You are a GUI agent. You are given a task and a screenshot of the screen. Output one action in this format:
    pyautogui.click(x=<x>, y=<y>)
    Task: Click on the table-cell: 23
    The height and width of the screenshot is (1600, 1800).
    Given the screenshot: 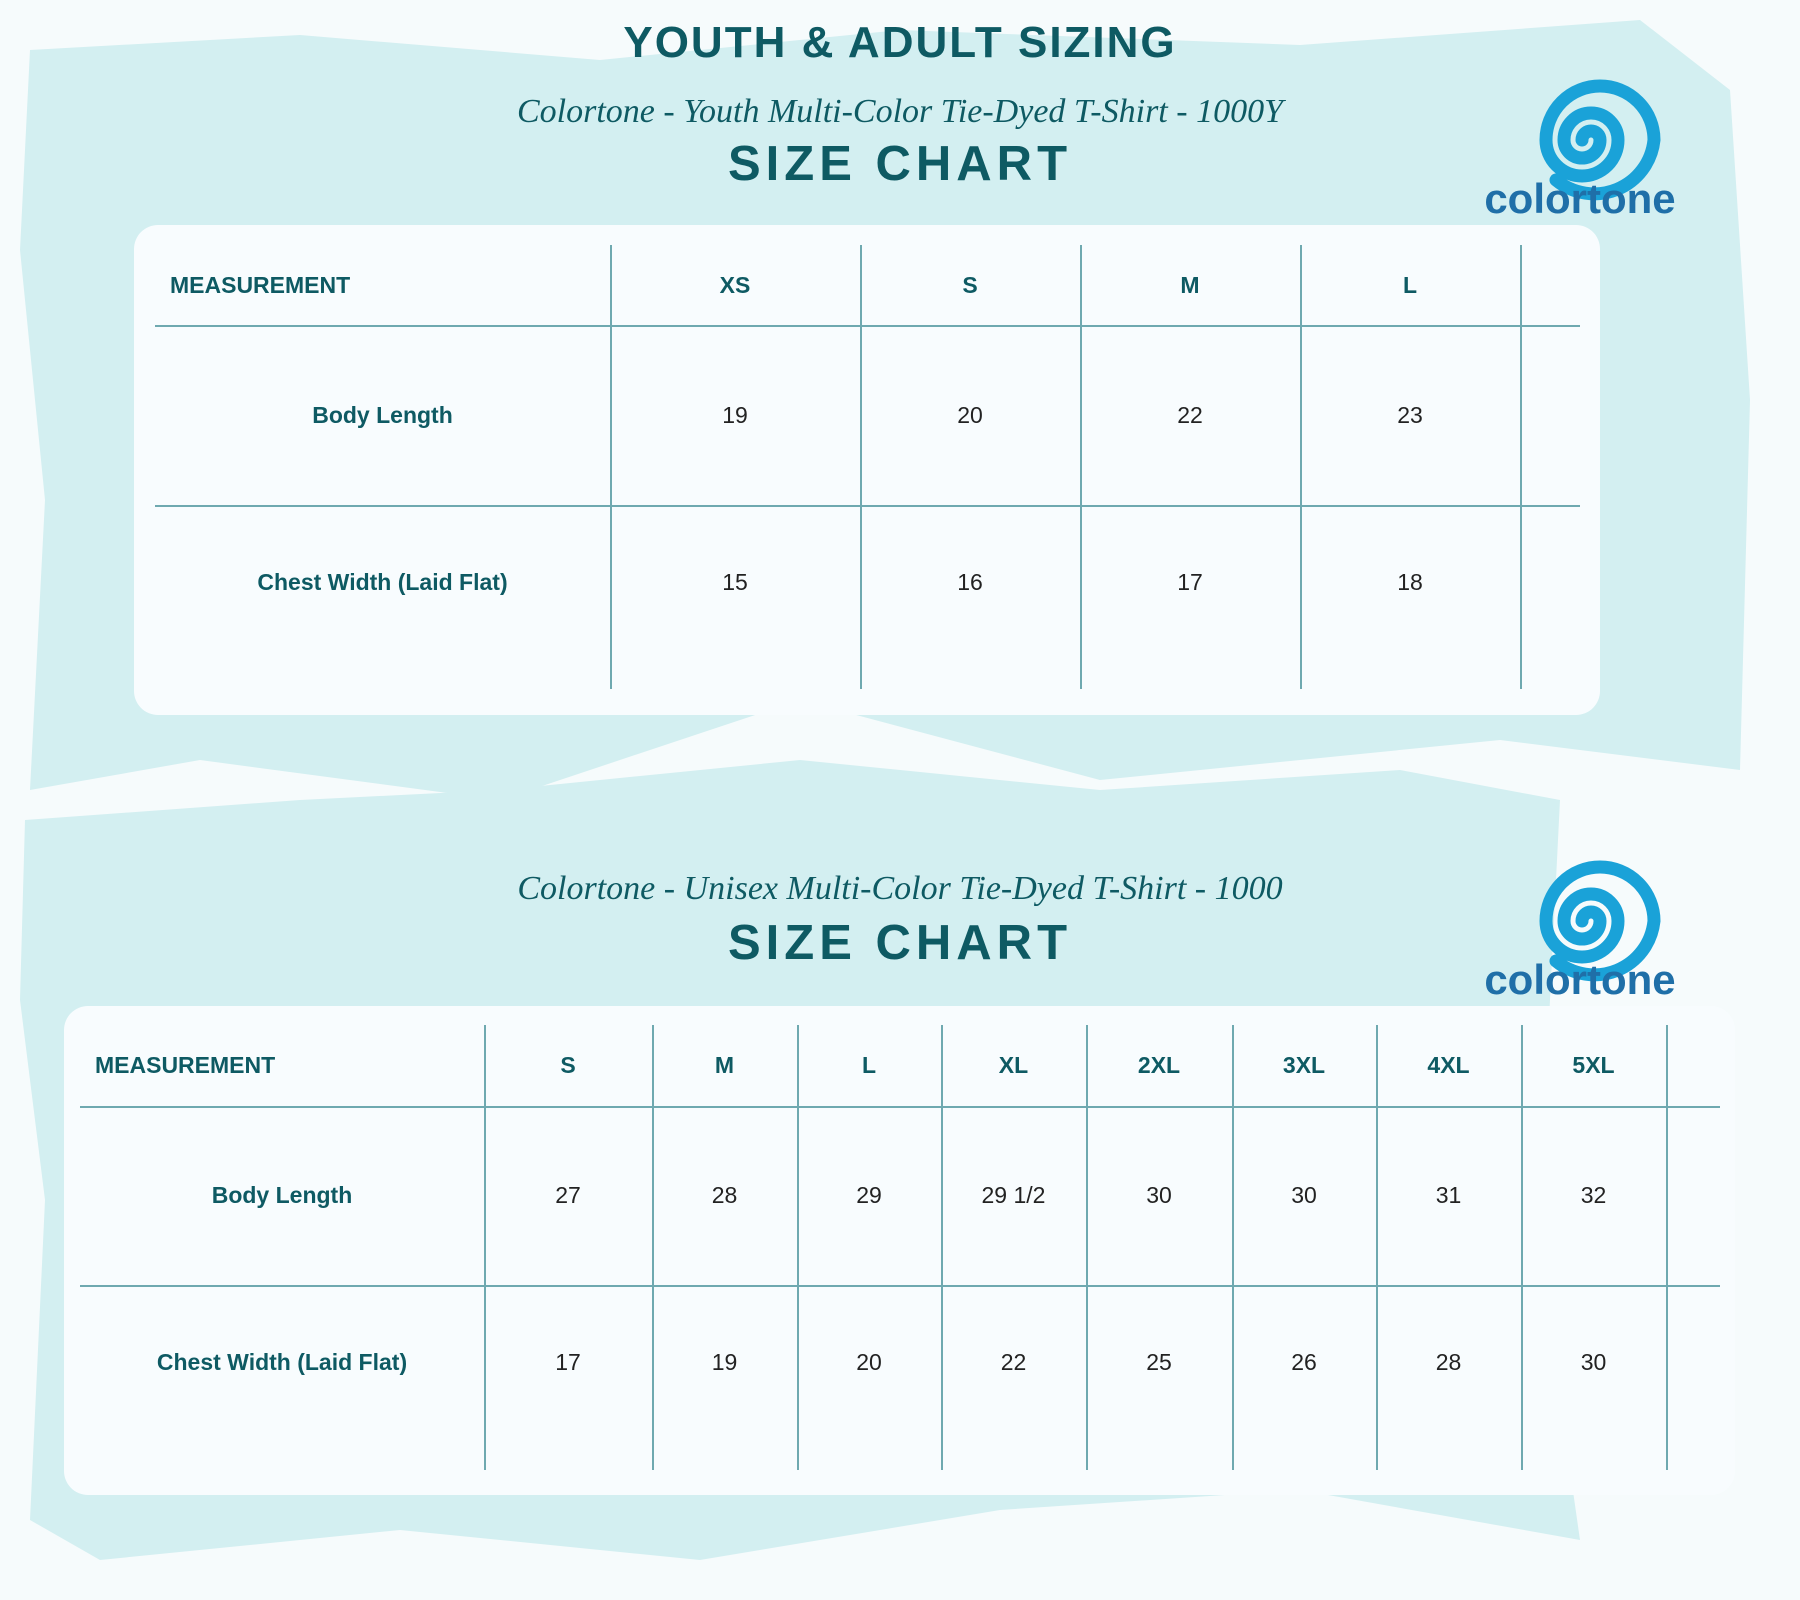 What is the action you would take?
    pyautogui.click(x=1410, y=414)
    